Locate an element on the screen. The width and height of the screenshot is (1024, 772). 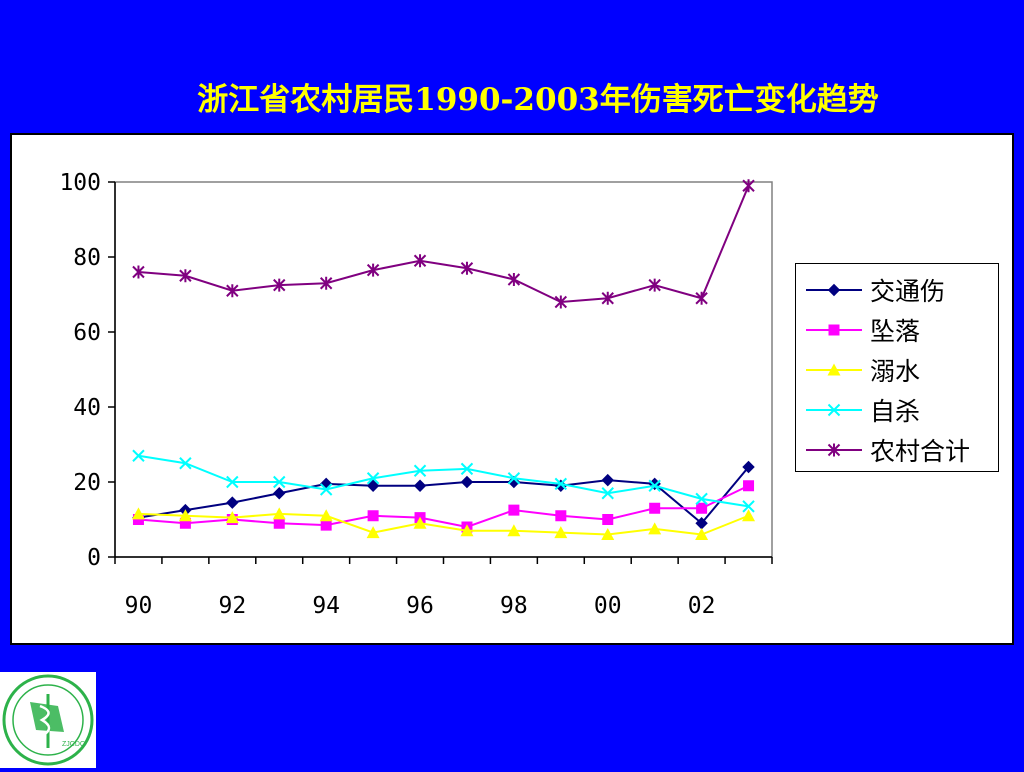
chart-legend: 交通伤坠落溺水自杀农村合计 is located at coordinates (897, 367).